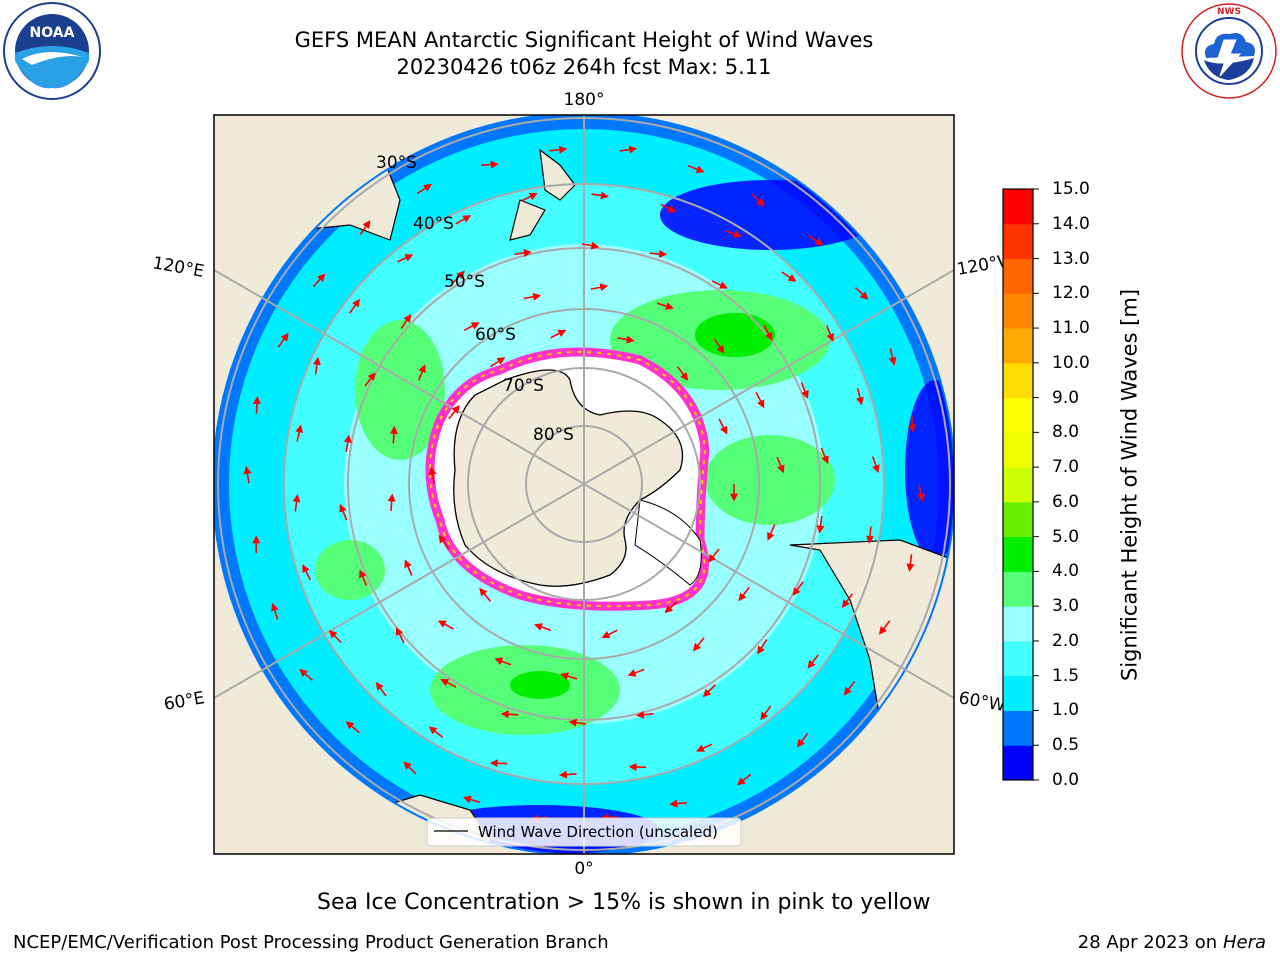  What do you see at coordinates (583, 869) in the screenshot?
I see `lon-label-0: 0°` at bounding box center [583, 869].